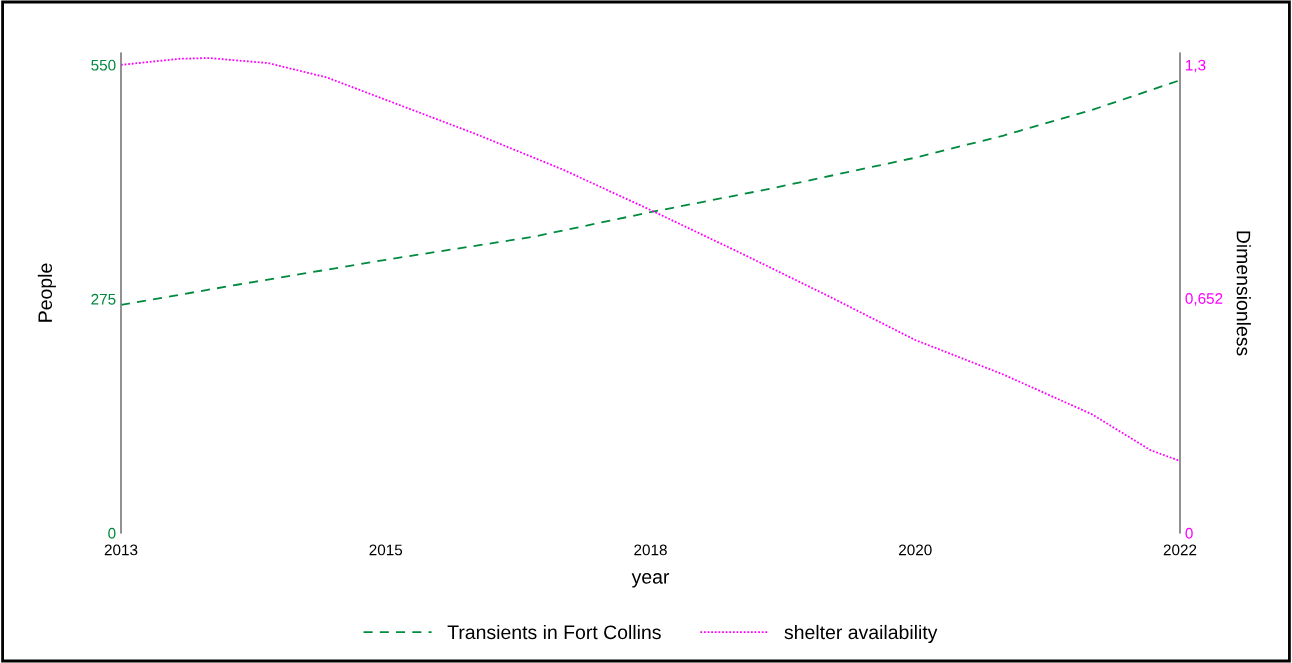 The height and width of the screenshot is (663, 1292). I want to click on x-tick-label: 2015, so click(386, 550).